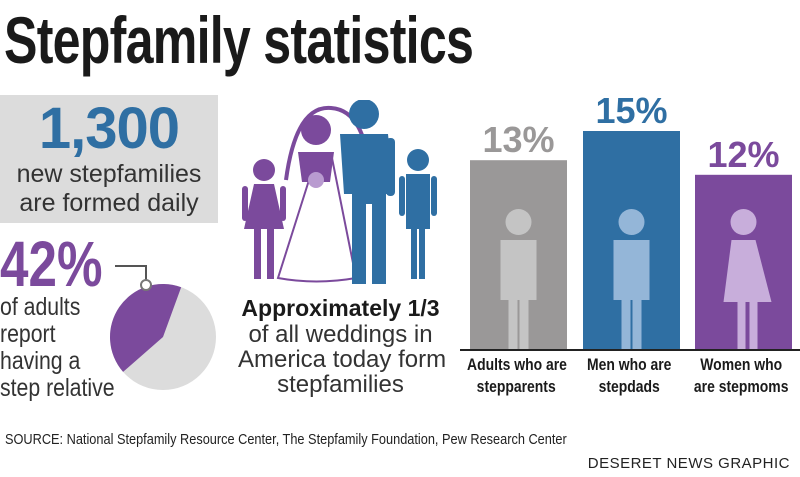 This screenshot has width=800, height=477. What do you see at coordinates (517, 364) in the screenshot?
I see `bar-category-label: Adults who are` at bounding box center [517, 364].